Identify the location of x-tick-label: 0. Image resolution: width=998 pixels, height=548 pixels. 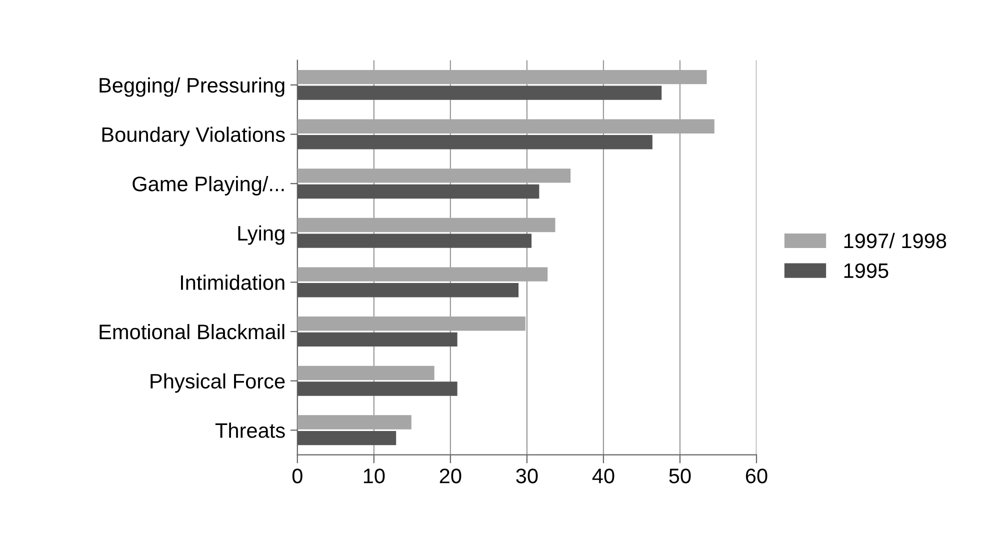
(297, 476).